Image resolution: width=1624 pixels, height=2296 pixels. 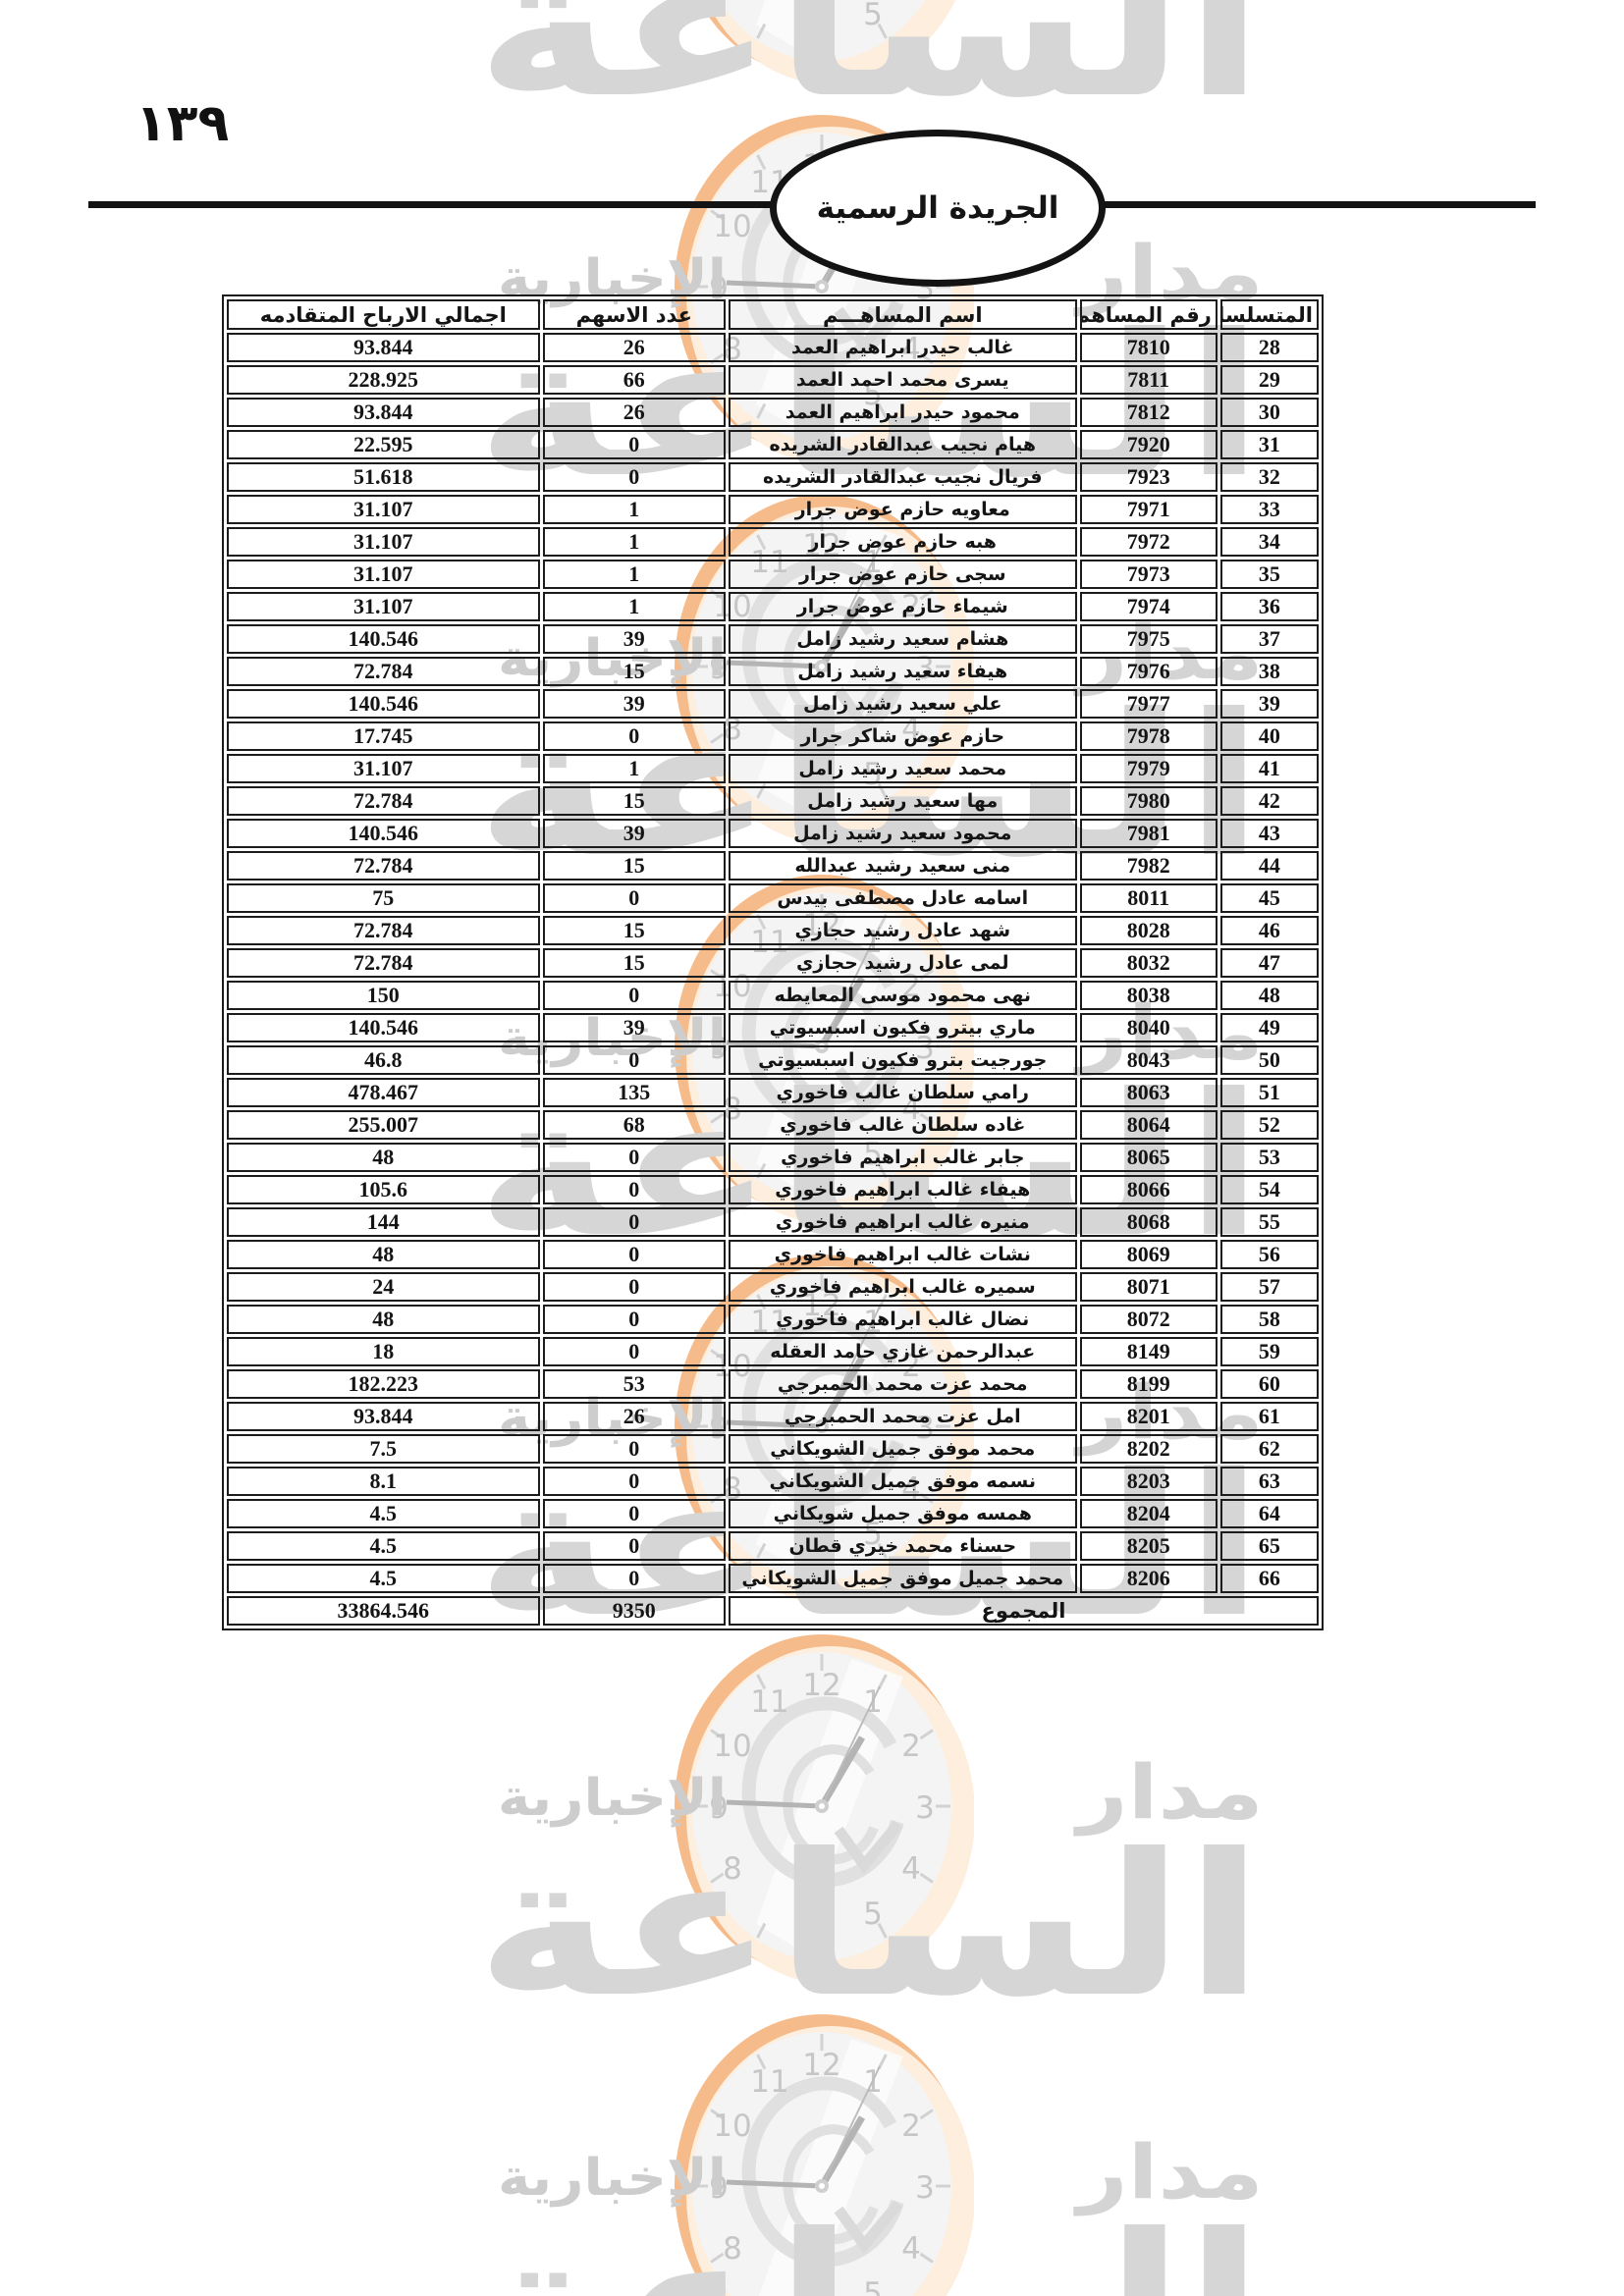 I want to click on cell-name: منيره غالب ابراهيم فاخوري, so click(x=902, y=1222).